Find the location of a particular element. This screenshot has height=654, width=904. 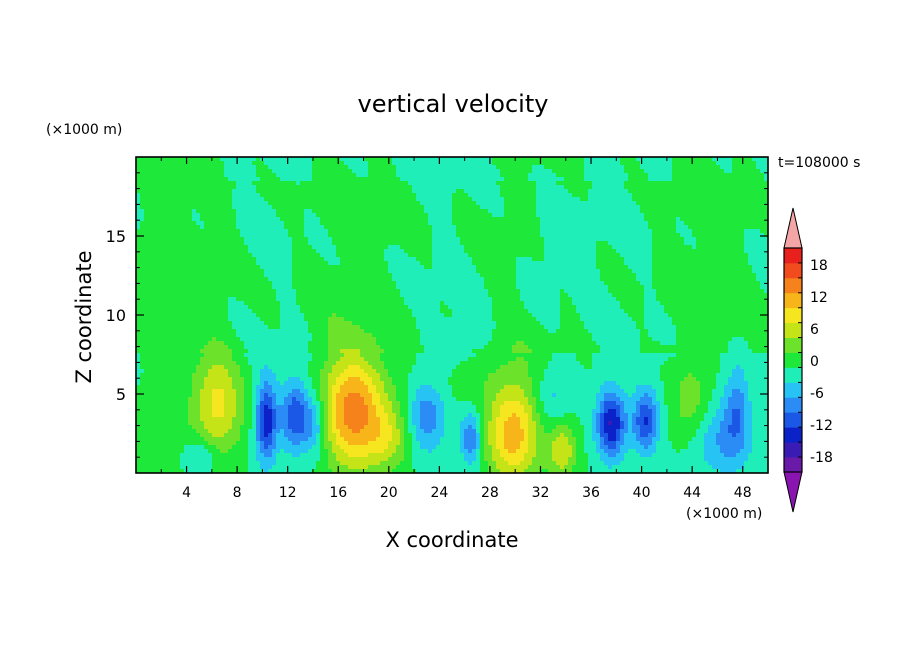

time-label: t=108000 s is located at coordinates (819, 163).